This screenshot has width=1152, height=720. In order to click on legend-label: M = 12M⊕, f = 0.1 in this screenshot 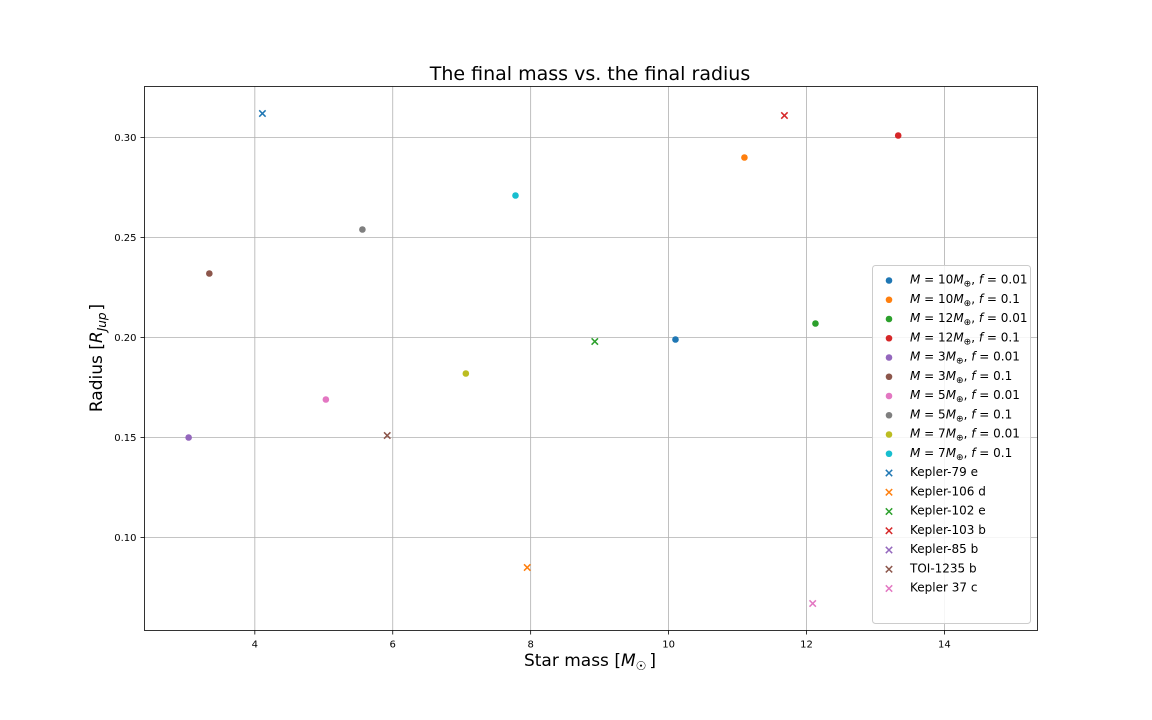, I will do `click(965, 338)`.